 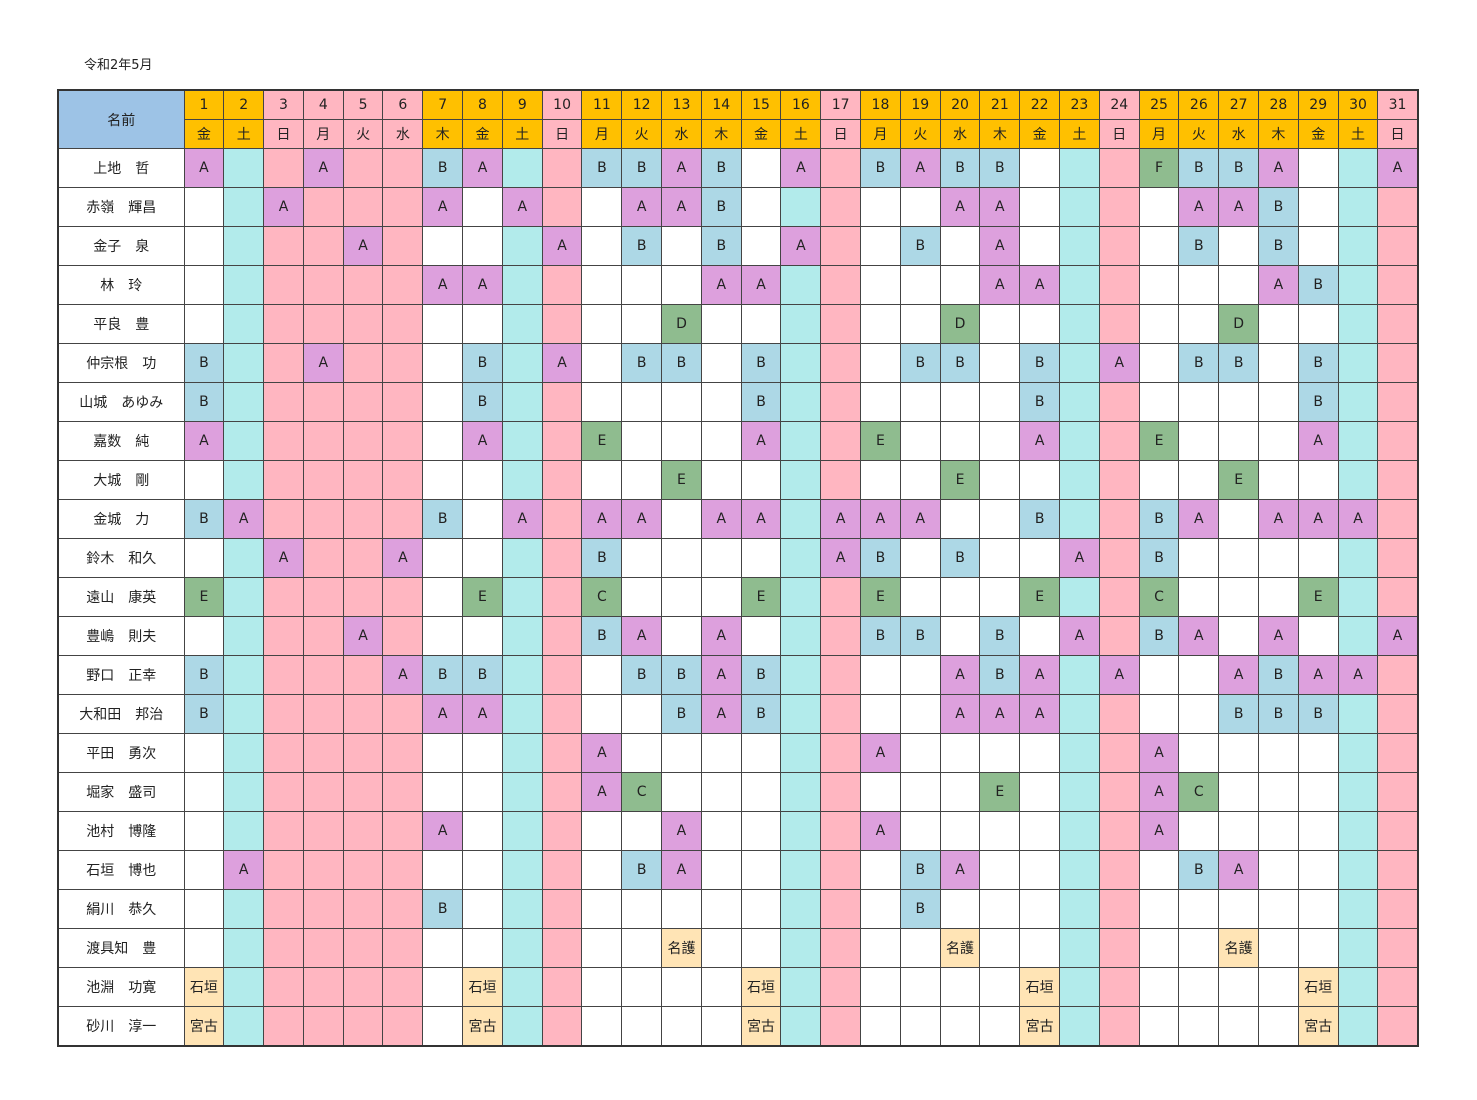 What do you see at coordinates (204, 597) in the screenshot?
I see `schedule-cell: E` at bounding box center [204, 597].